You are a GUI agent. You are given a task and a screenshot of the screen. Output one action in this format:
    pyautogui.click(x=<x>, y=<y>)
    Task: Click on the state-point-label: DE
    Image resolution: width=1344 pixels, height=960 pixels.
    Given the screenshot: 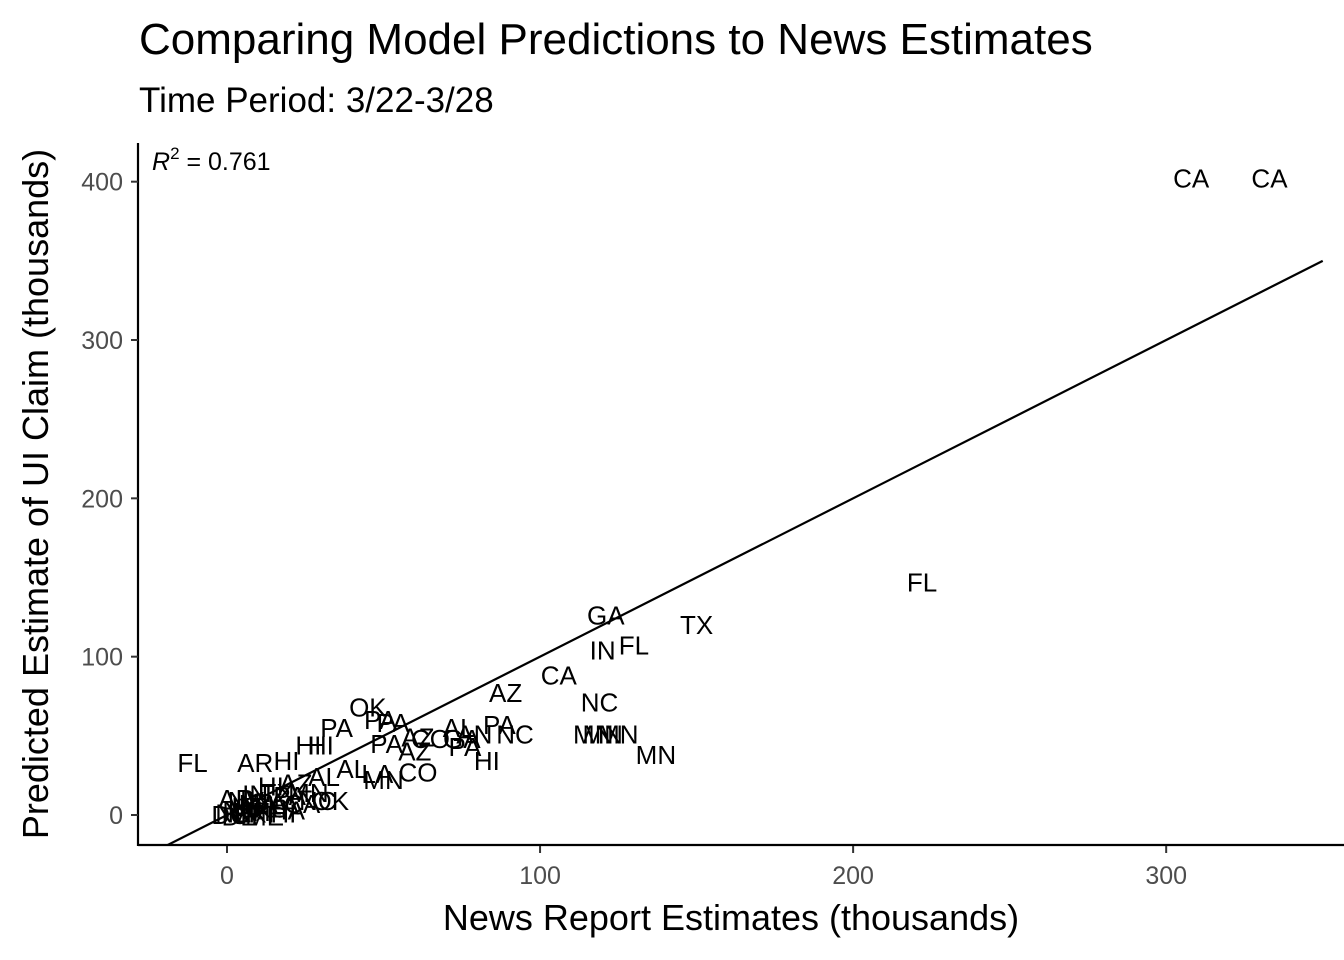 What is the action you would take?
    pyautogui.click(x=239, y=817)
    